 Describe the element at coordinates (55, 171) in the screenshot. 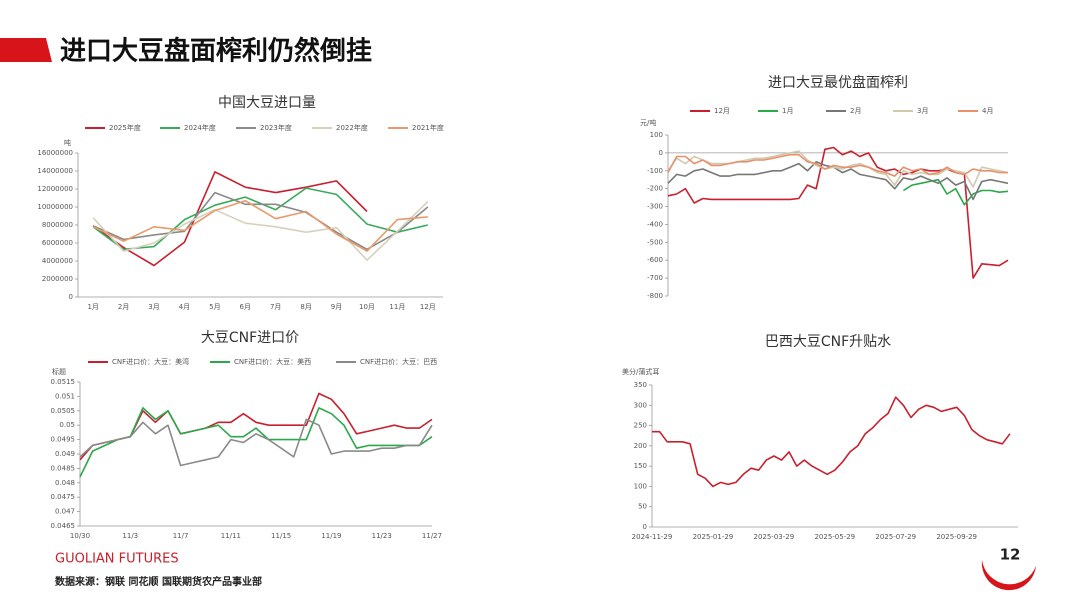

I see `y-tick-label: 14000000` at that location.